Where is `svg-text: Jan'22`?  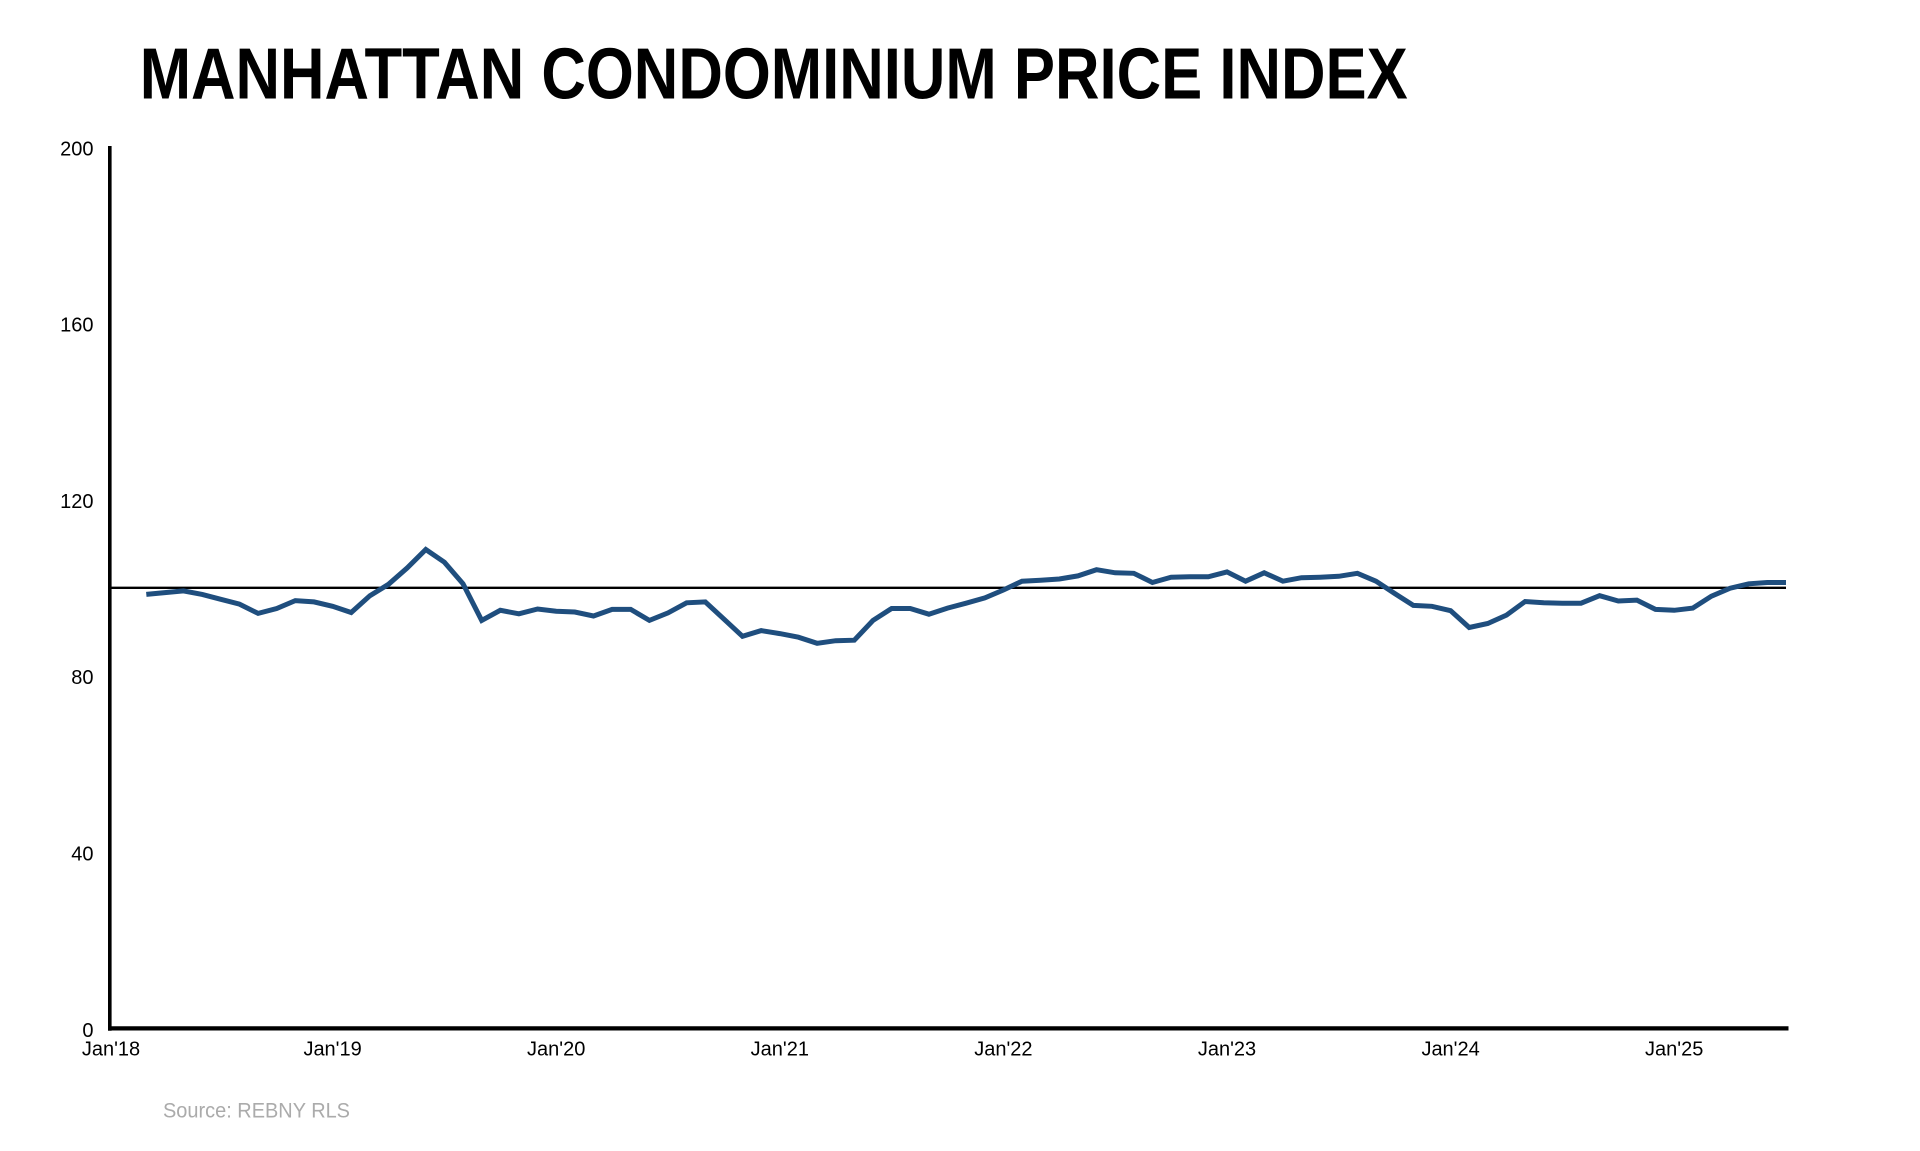 svg-text: Jan'22 is located at coordinates (1003, 1050).